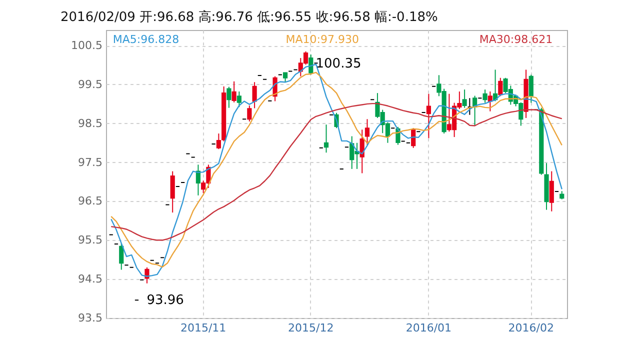 The image size is (626, 347). I want to click on y-tick-label: 95.5, so click(90, 240).